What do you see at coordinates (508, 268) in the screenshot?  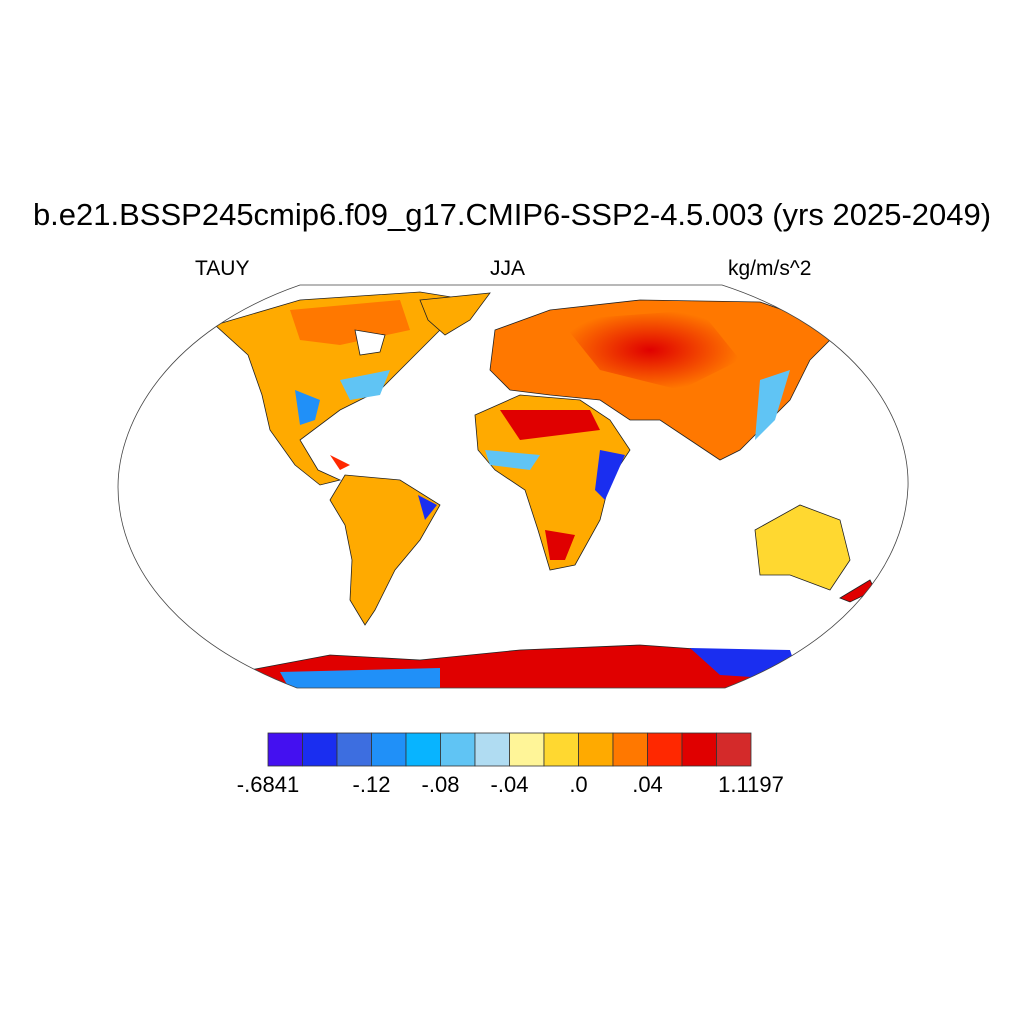 I see `center-string: JJA` at bounding box center [508, 268].